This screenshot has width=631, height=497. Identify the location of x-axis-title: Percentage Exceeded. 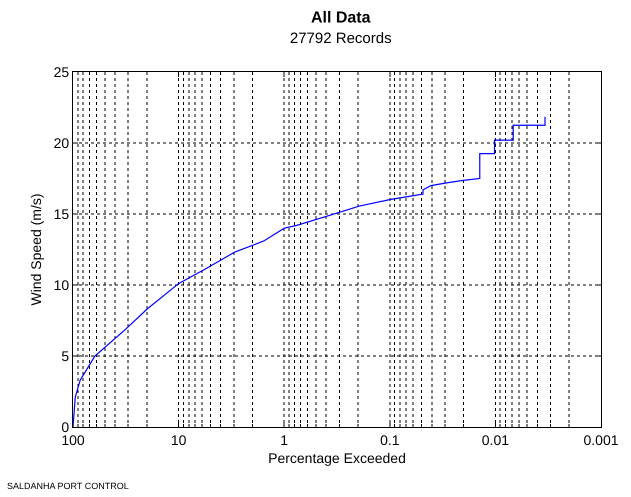
(337, 458).